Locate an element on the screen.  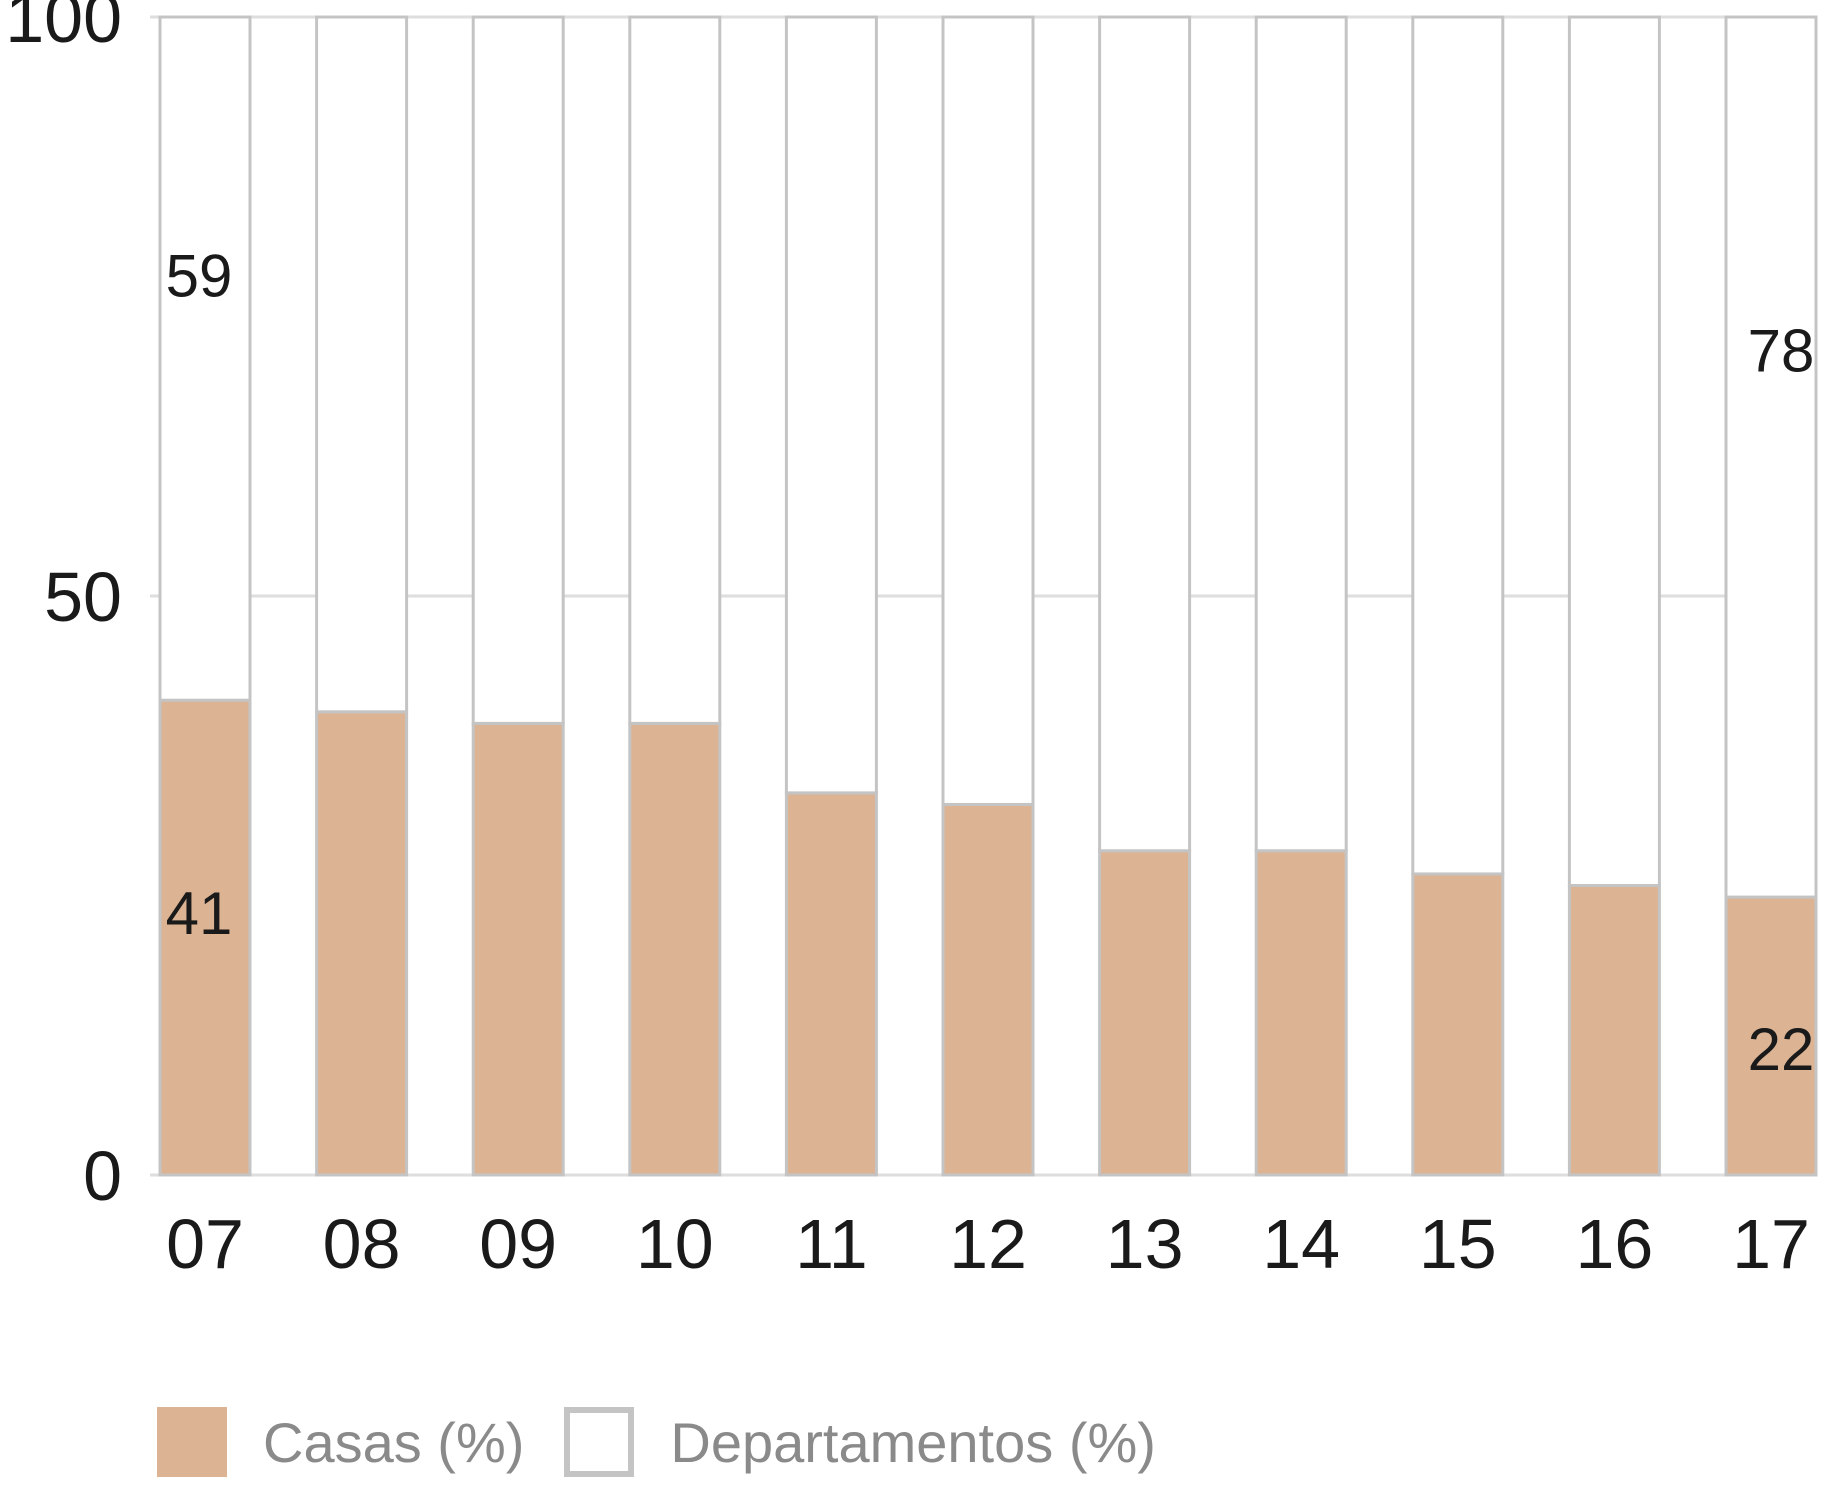
x-tick-14: 14 is located at coordinates (1301, 1244).